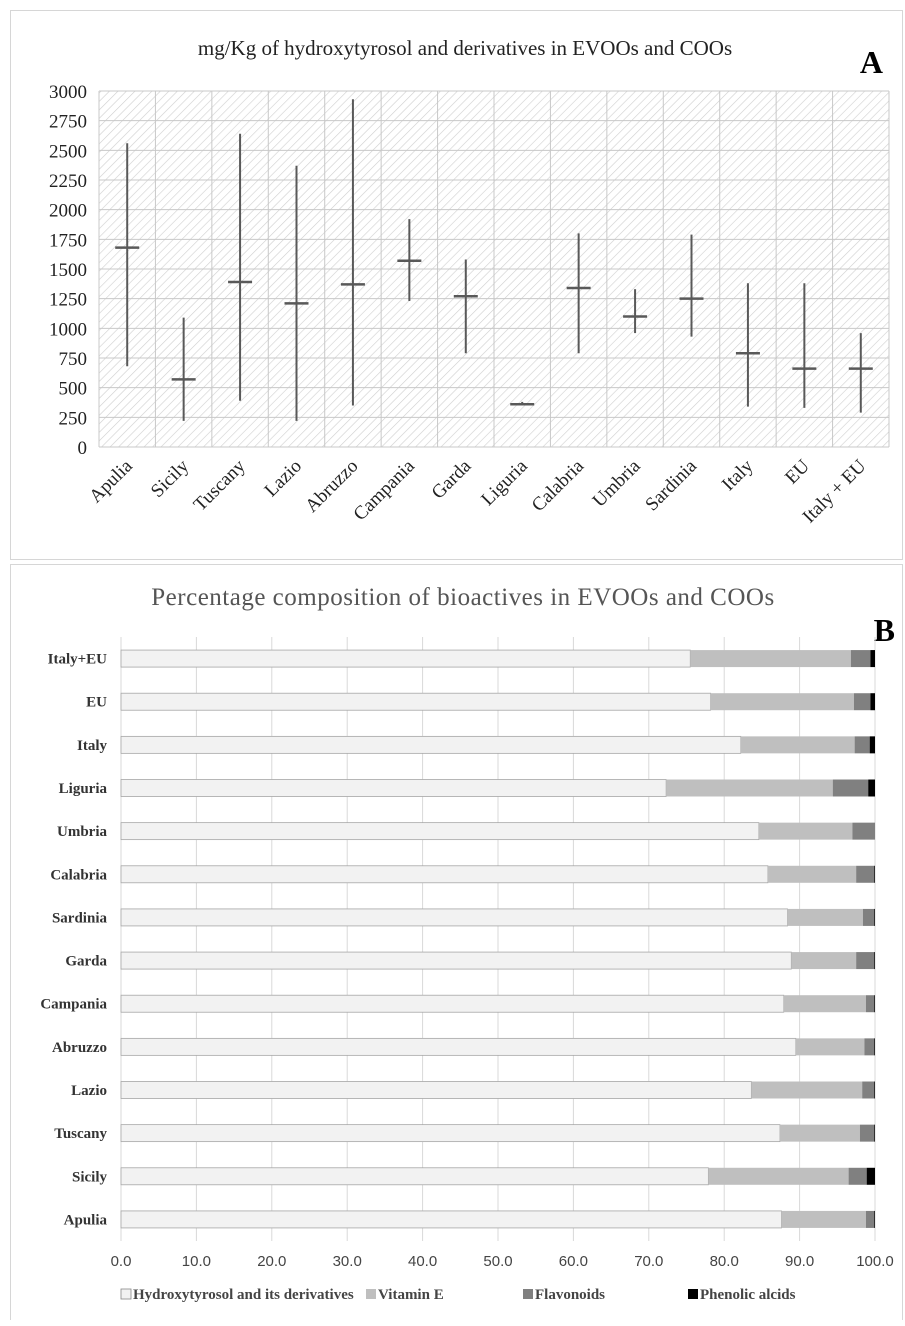 This screenshot has height=1326, width=905. I want to click on chart-a-x-tick-label: Liguria, so click(504, 482).